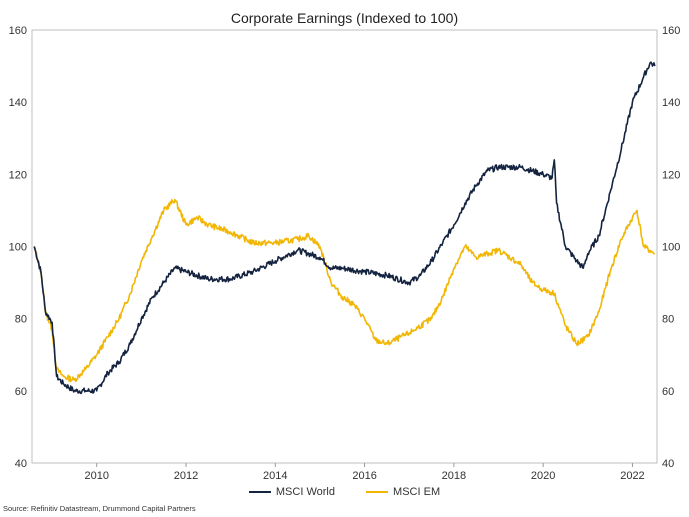  Describe the element at coordinates (543, 476) in the screenshot. I see `x-tick-label: 2020` at that location.